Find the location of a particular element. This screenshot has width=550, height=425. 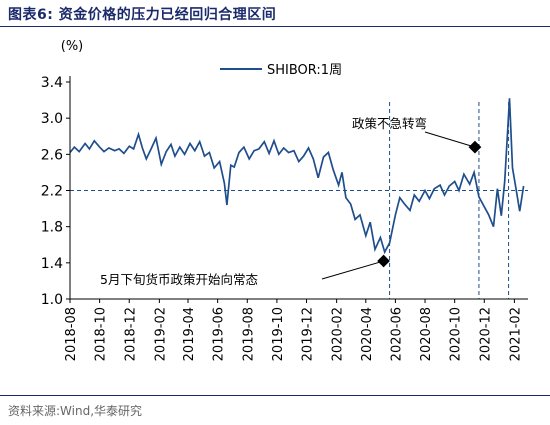

y-tick-label: 3.4 is located at coordinates (52, 83).